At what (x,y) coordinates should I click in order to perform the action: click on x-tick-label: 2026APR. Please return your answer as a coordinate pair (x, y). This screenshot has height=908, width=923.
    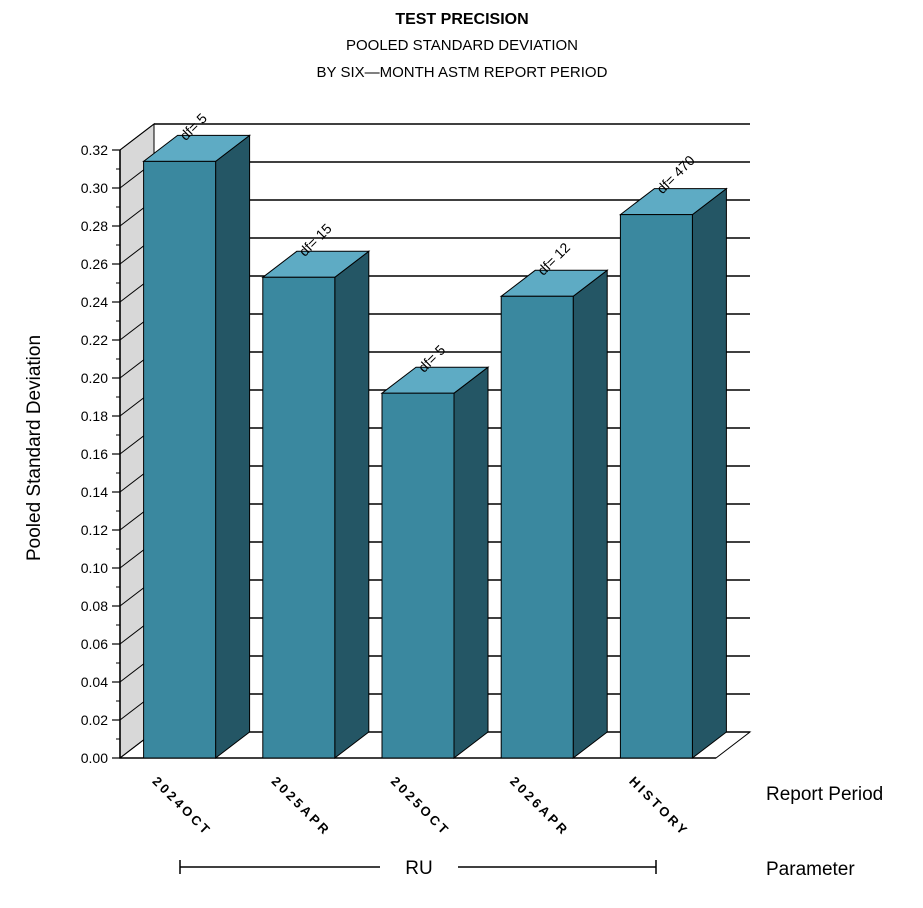
    Looking at the image, I should click on (539, 806).